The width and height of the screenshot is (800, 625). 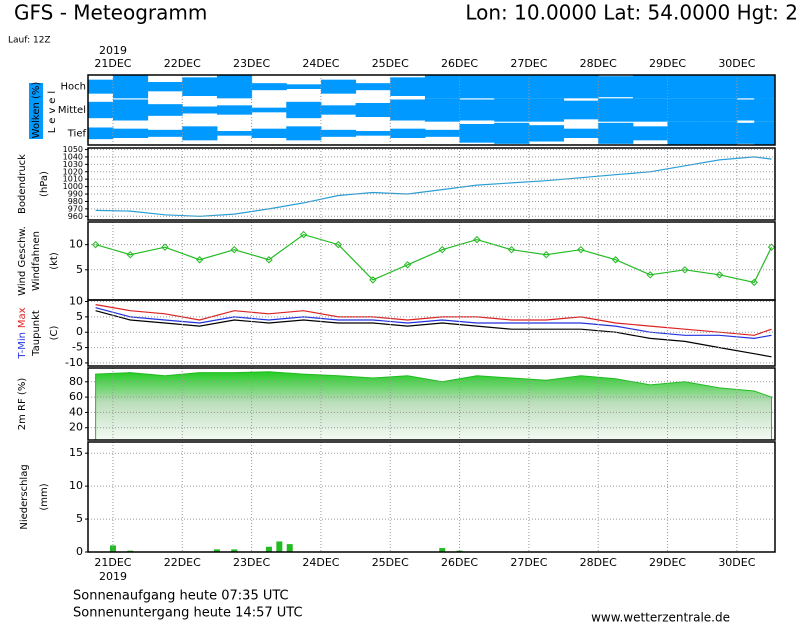 What do you see at coordinates (54, 261) in the screenshot?
I see `y-axis-unit: (kt)` at bounding box center [54, 261].